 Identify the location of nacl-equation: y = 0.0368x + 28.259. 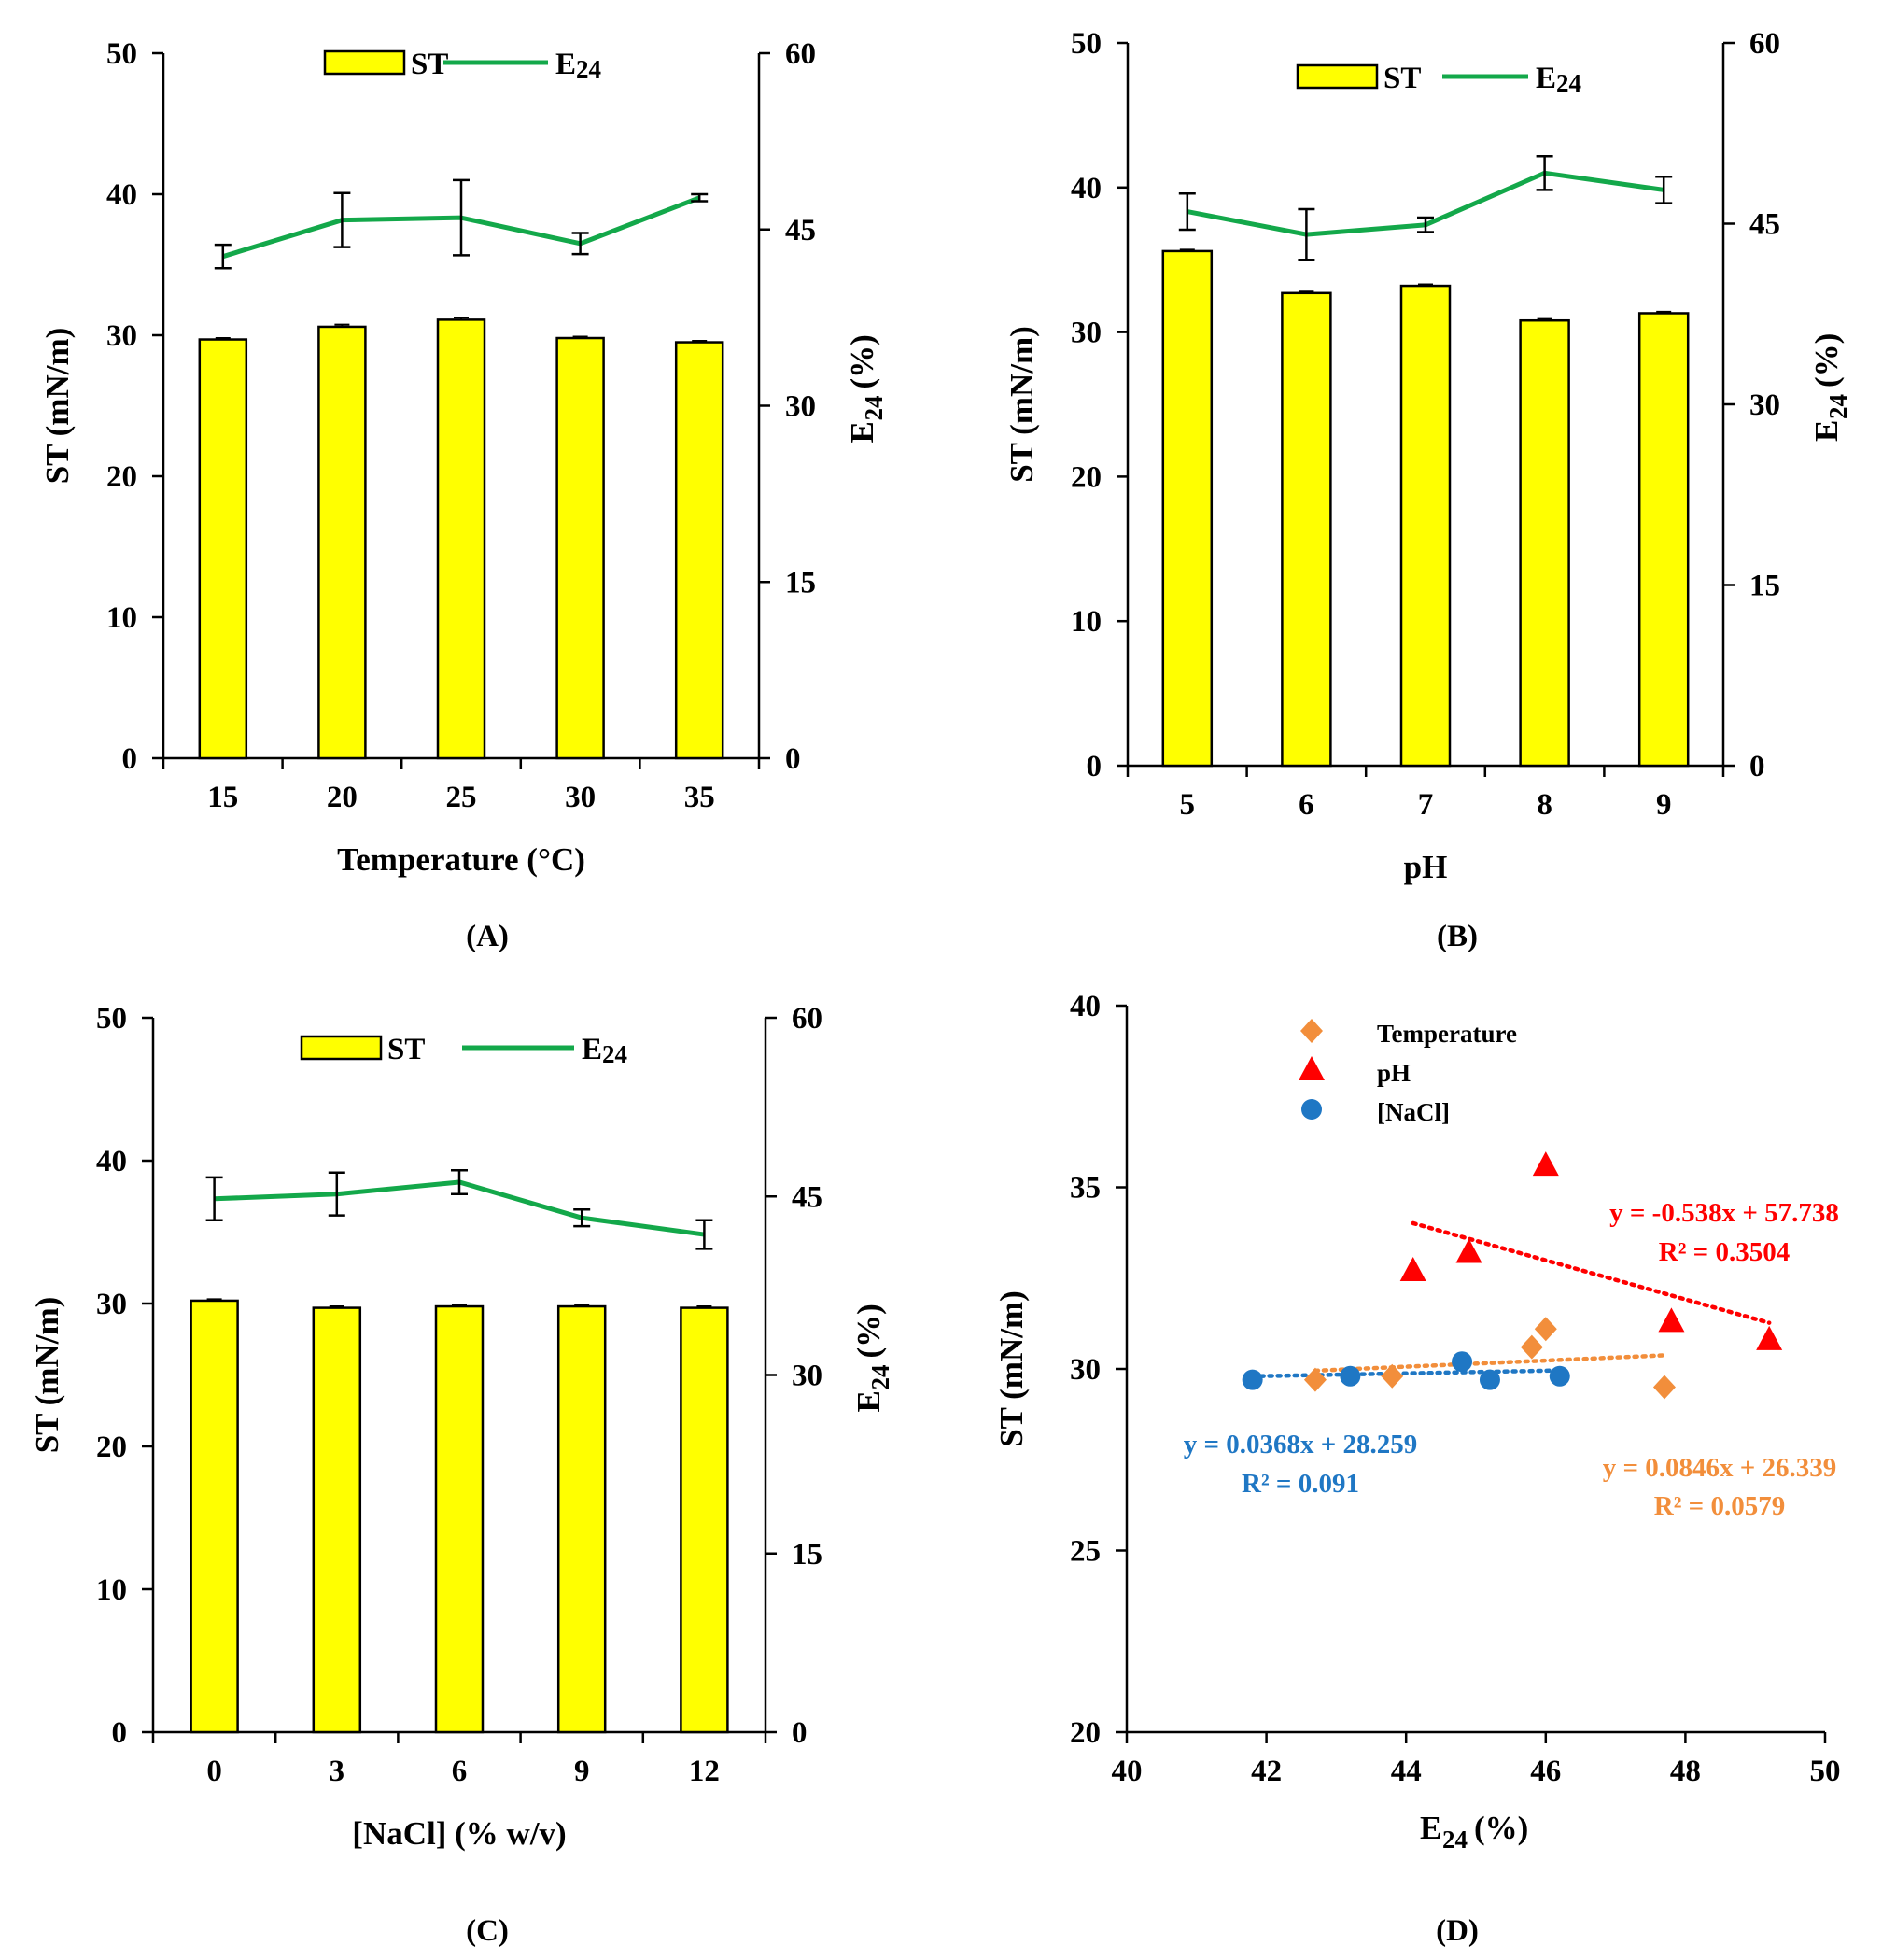
(1301, 1444).